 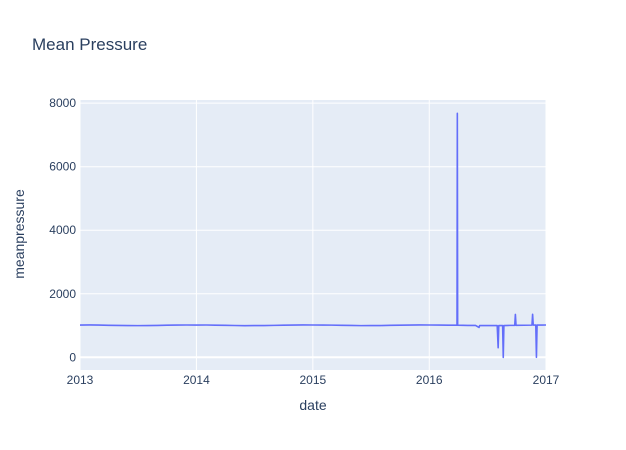 I want to click on y-tick-label: 2000, so click(x=62, y=294).